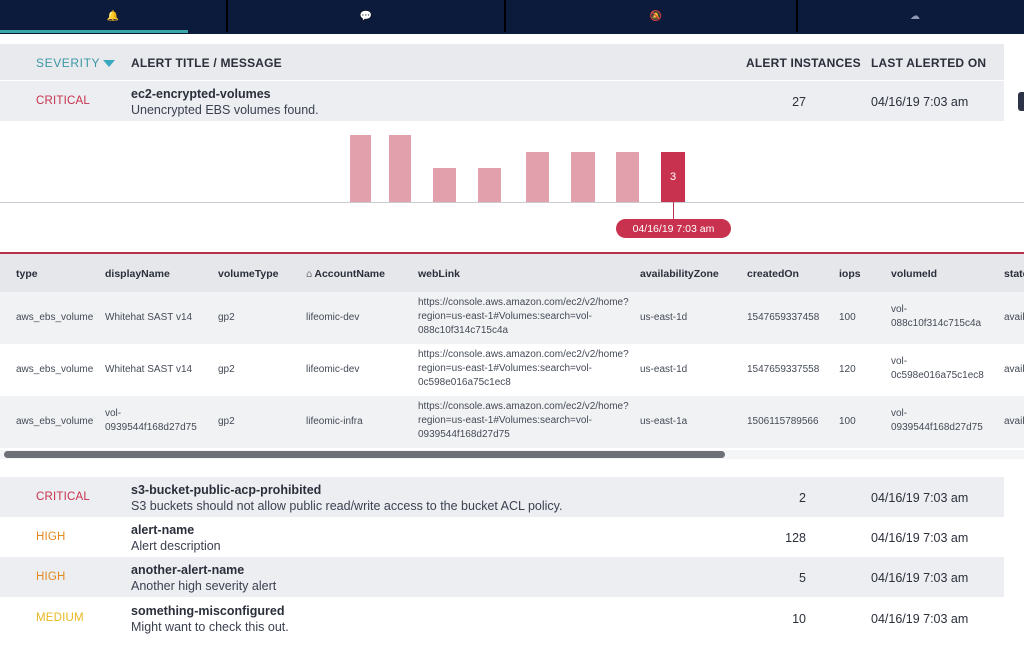 This screenshot has height=648, width=1024. What do you see at coordinates (936, 317) in the screenshot?
I see `cell-volumeid: vol- 088c10f314c715c4a` at bounding box center [936, 317].